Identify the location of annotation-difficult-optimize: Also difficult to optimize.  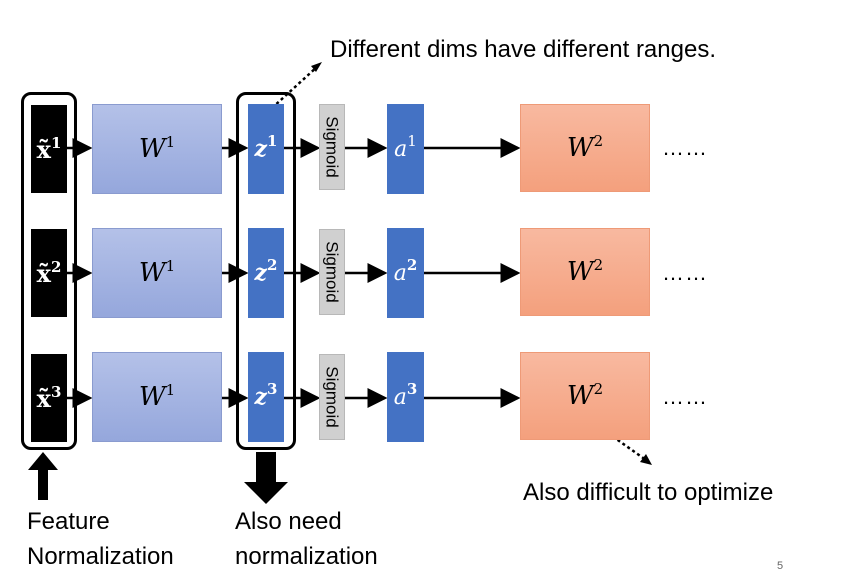
(648, 492).